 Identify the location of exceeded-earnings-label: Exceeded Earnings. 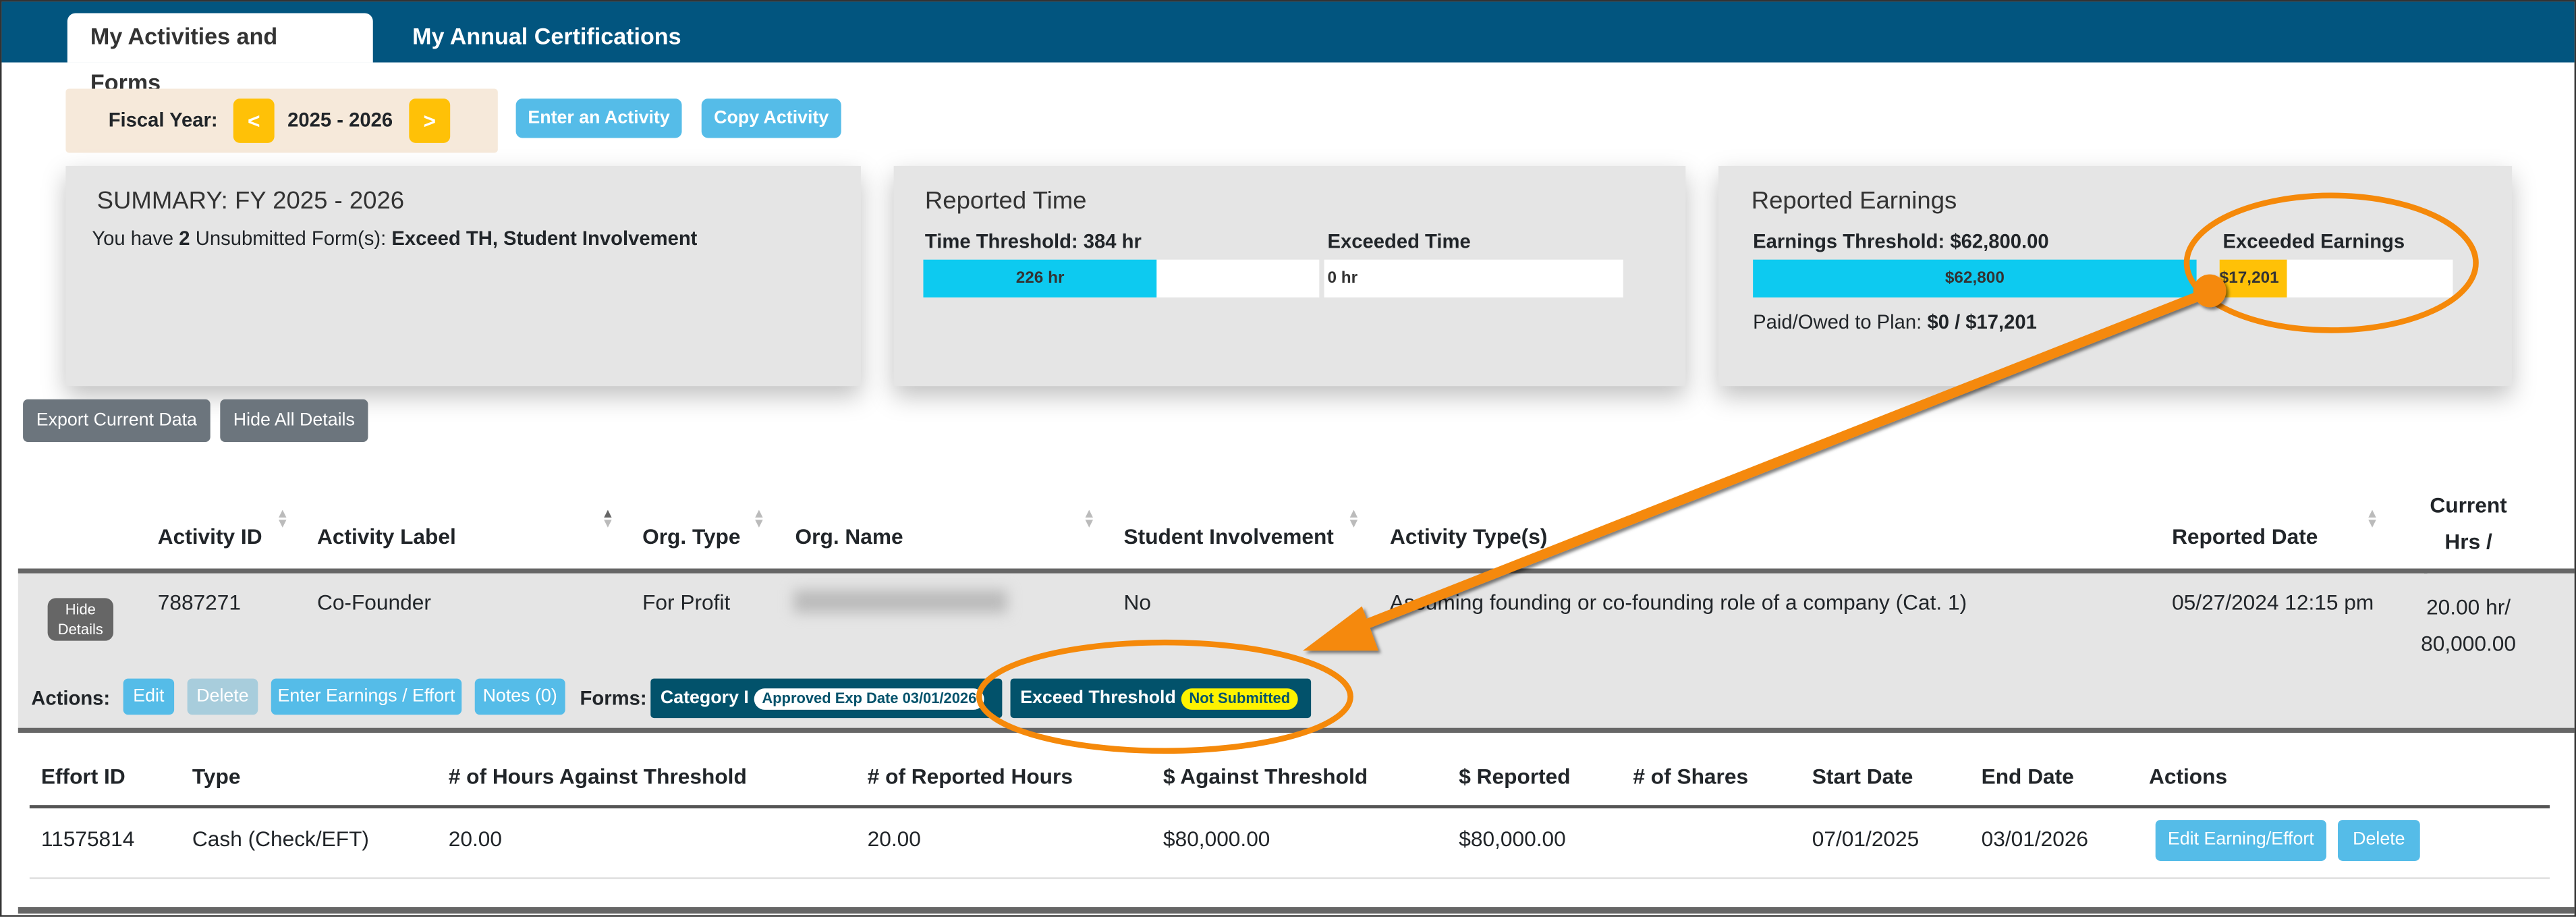
(2313, 241).